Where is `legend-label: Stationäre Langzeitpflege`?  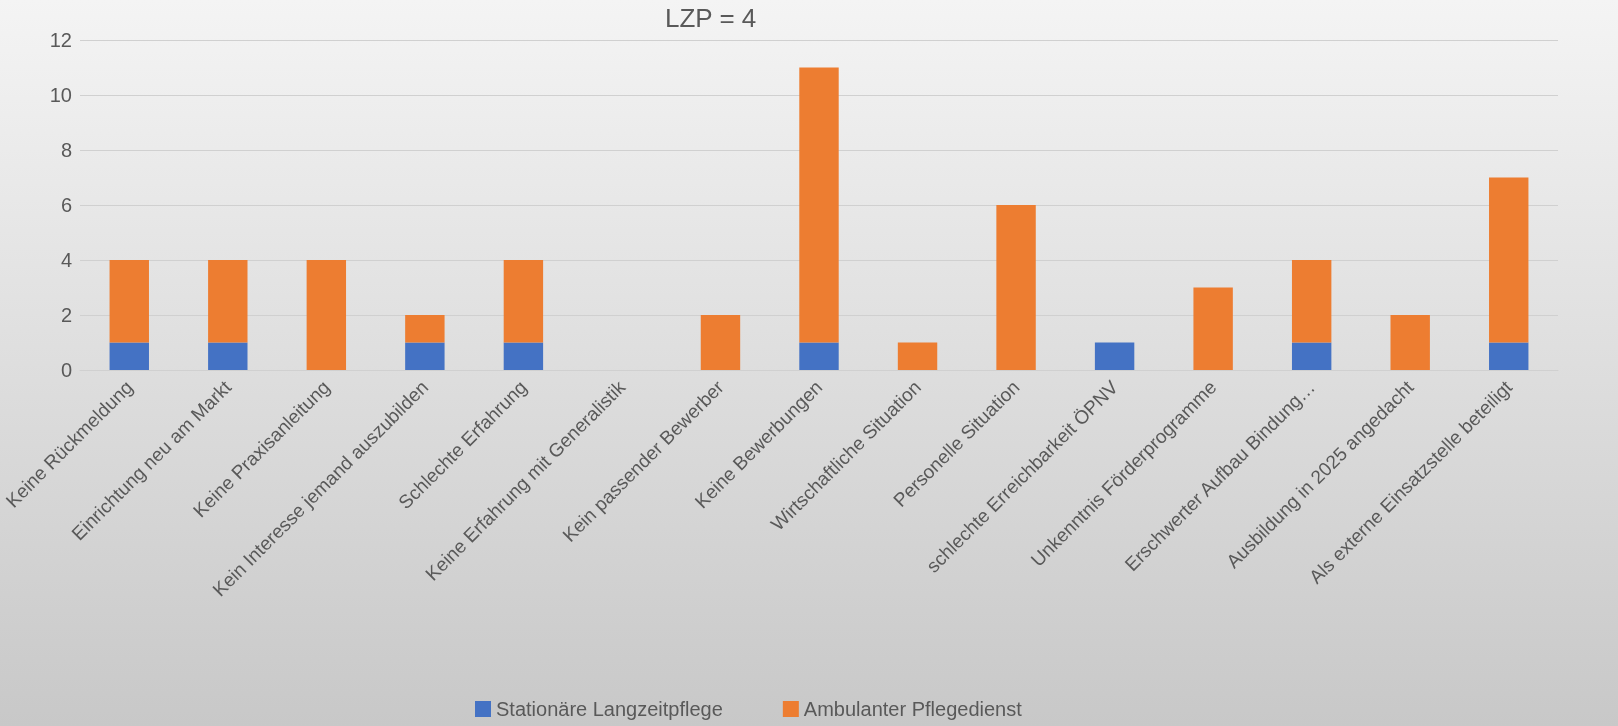 legend-label: Stationäre Langzeitpflege is located at coordinates (609, 709).